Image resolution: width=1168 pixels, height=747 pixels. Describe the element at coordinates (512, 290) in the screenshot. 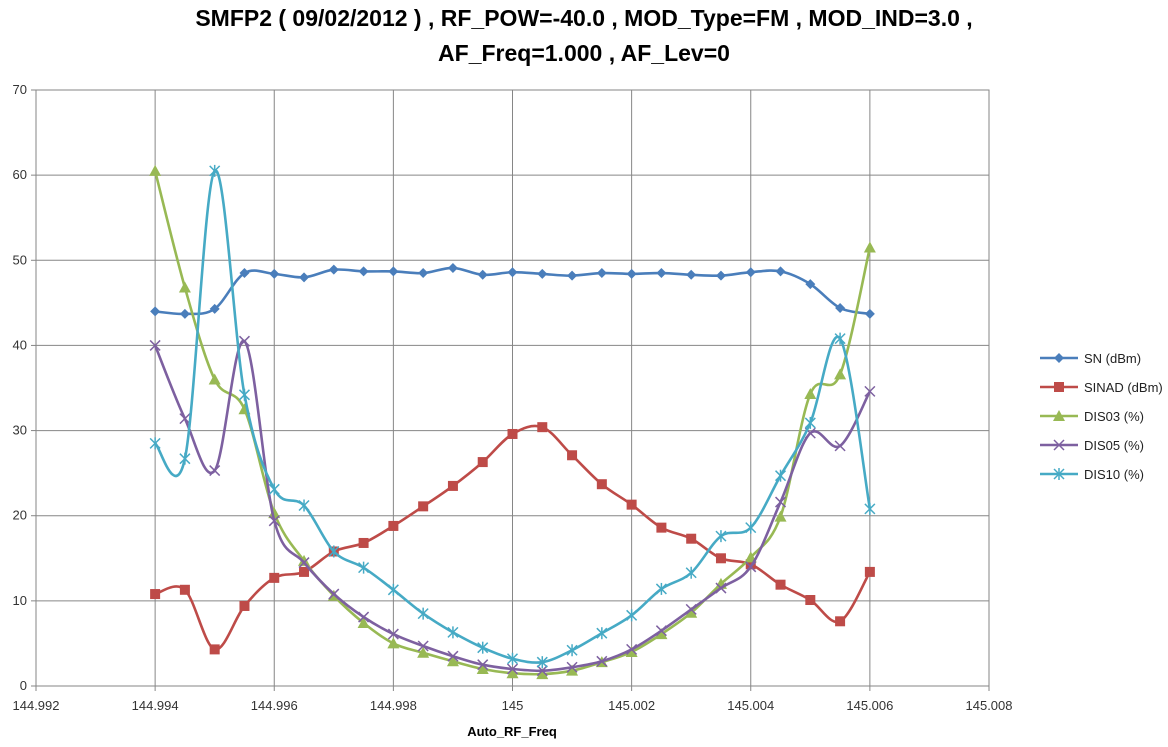

I see `series-sn-dbm` at that location.